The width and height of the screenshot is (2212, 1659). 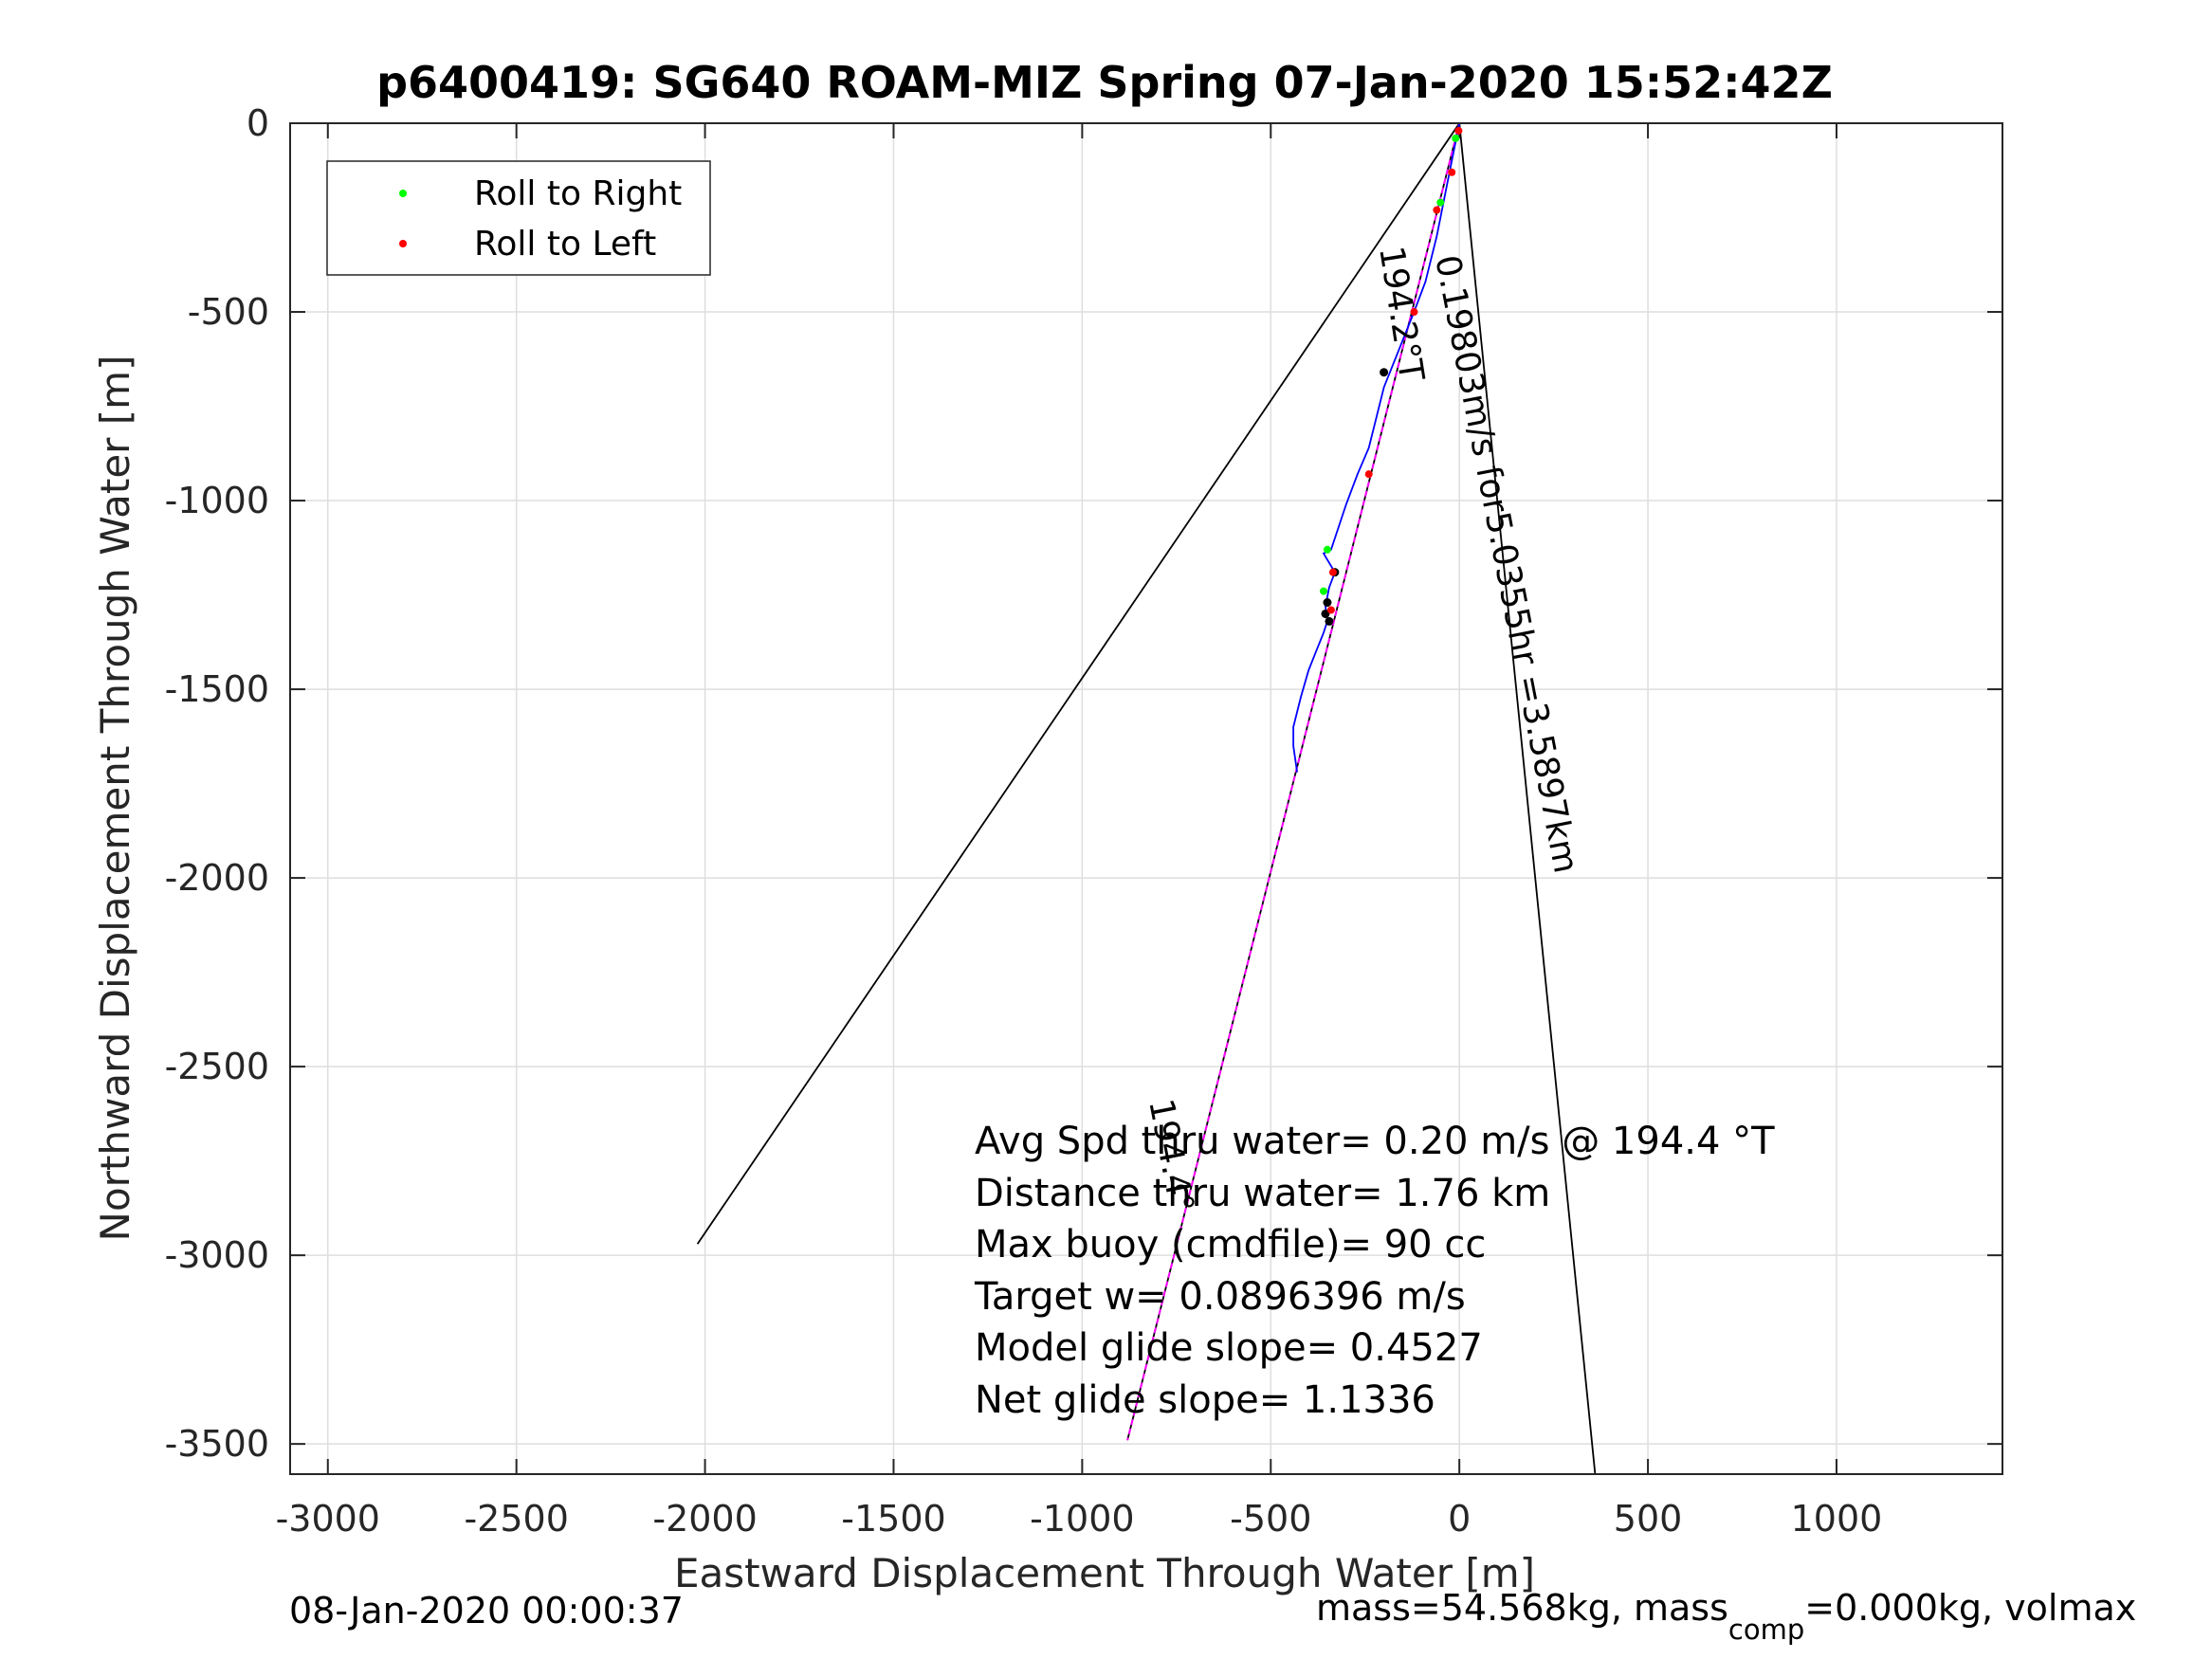 I want to click on footer-timestamp: 08-Jan-2020 00:00:37, so click(x=486, y=1611).